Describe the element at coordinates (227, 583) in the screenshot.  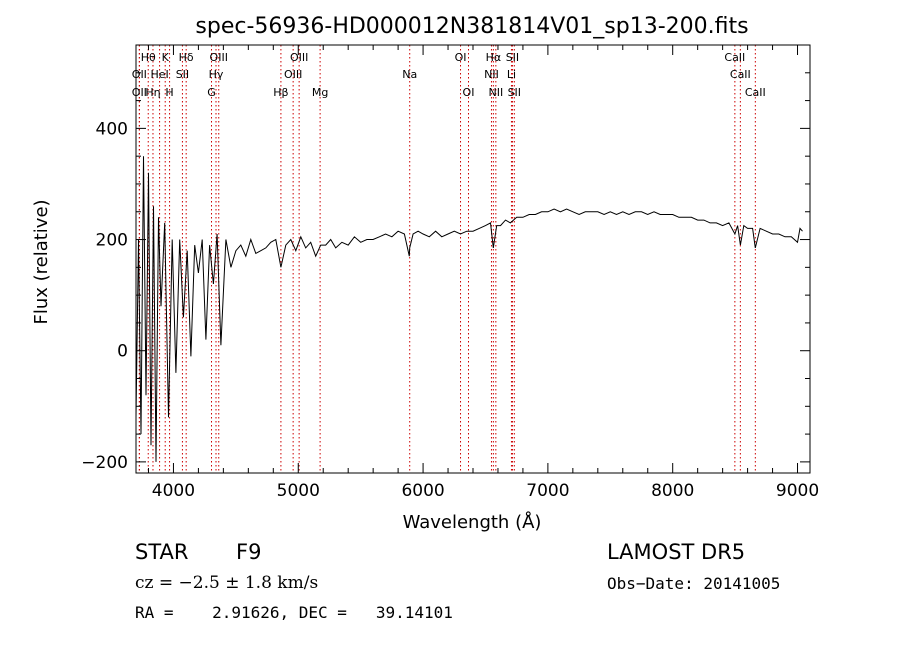
I see `redshift-readout: cz = −2.5 ± 1.8 km/s` at that location.